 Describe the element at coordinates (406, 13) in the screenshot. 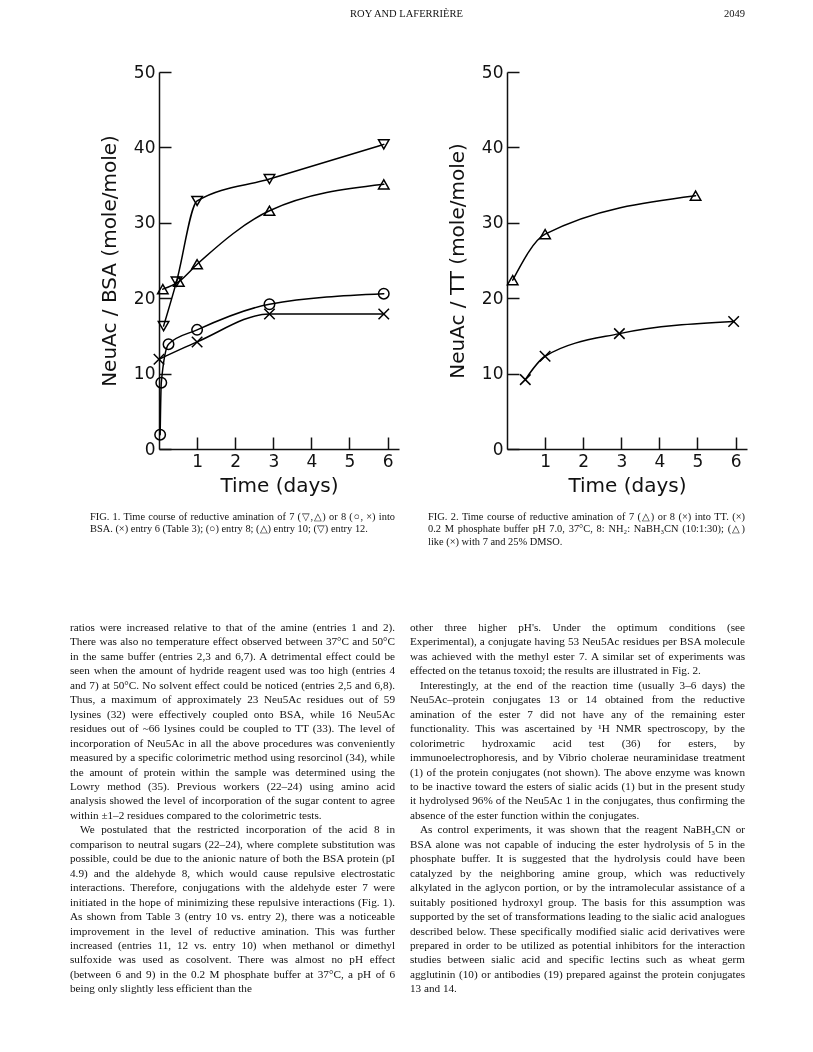

I see `text: ROY AND LAFERRIÈRE` at that location.